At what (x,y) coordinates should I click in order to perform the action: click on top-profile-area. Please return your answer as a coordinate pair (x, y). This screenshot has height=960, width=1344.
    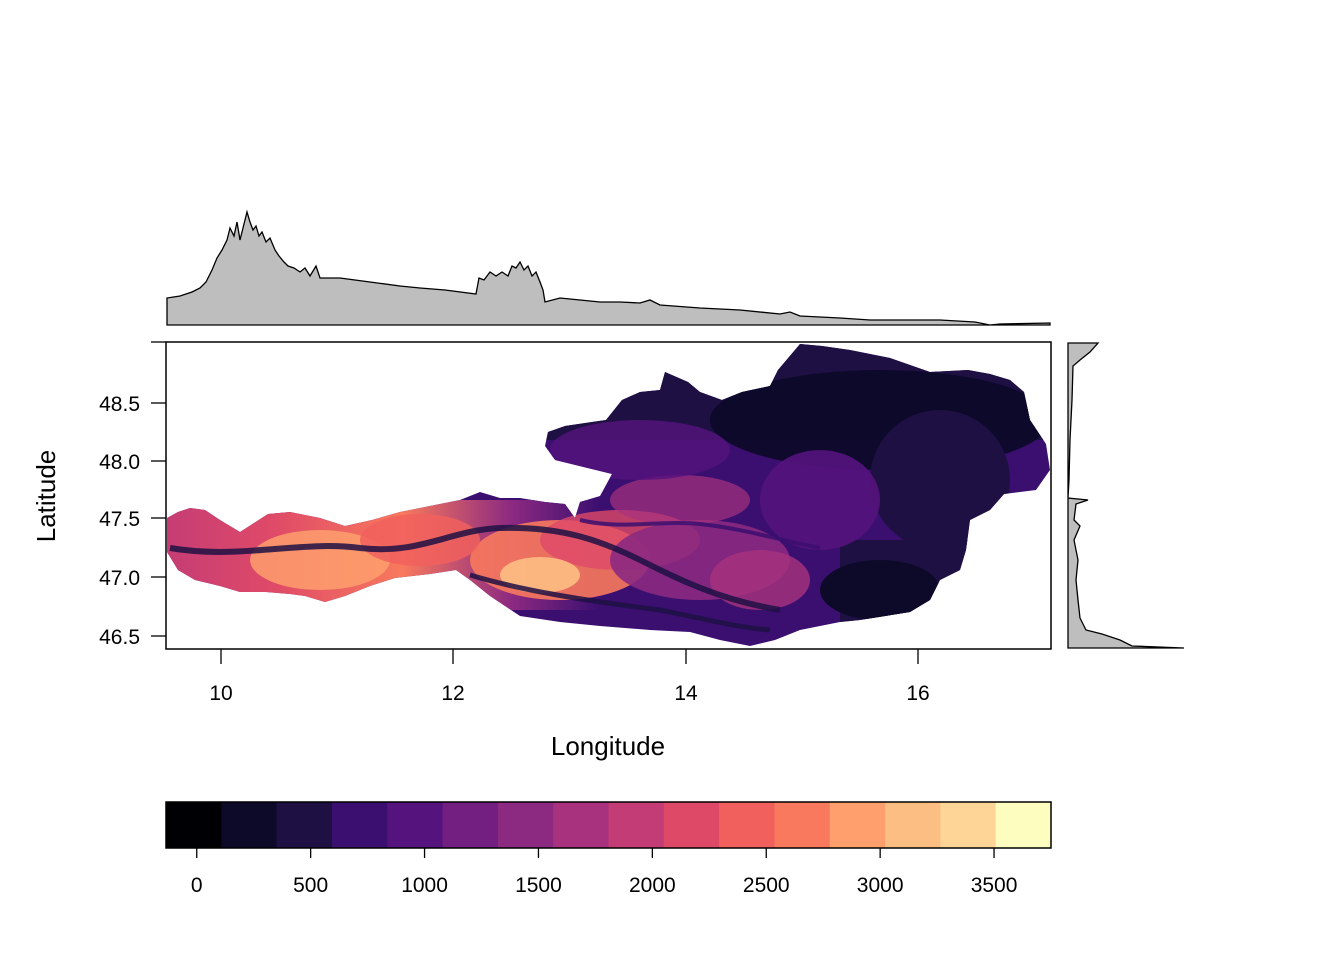
    Looking at the image, I should click on (608, 267).